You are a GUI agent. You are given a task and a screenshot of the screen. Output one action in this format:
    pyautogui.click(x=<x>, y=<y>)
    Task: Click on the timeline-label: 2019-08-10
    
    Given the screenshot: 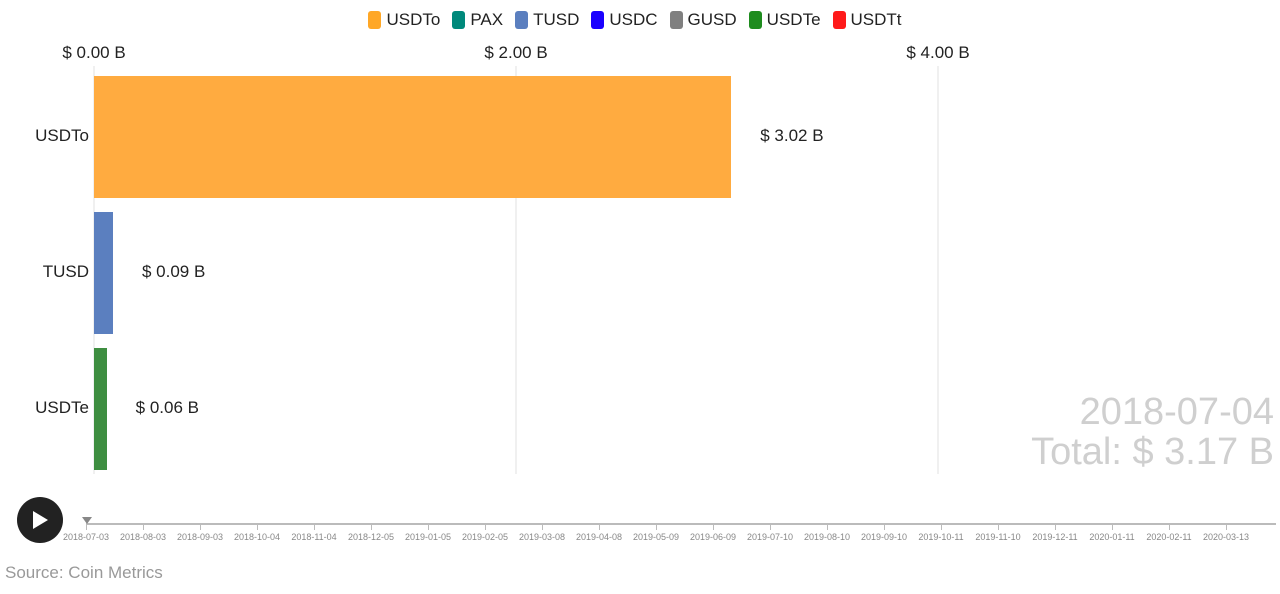 What is the action you would take?
    pyautogui.click(x=827, y=537)
    